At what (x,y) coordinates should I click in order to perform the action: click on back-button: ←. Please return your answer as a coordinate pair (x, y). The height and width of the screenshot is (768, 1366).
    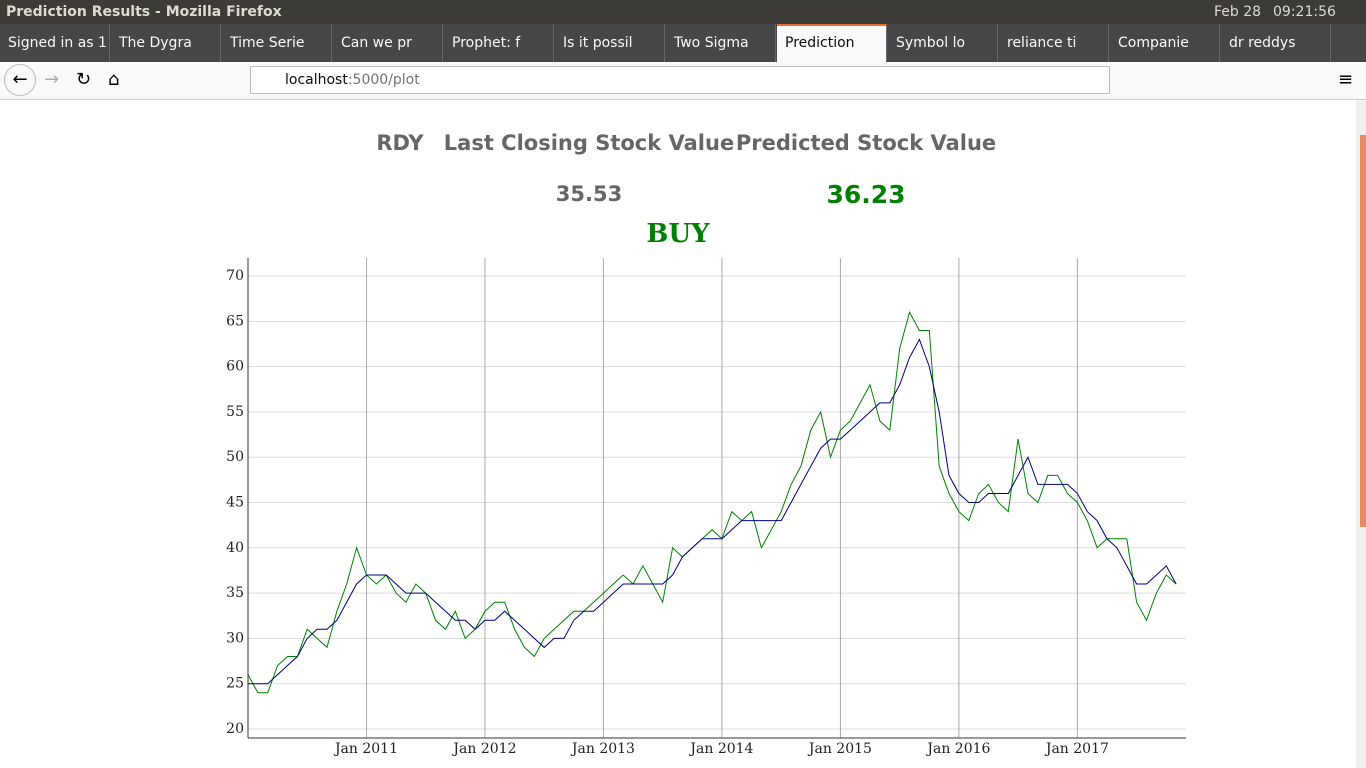
    Looking at the image, I should click on (20, 80).